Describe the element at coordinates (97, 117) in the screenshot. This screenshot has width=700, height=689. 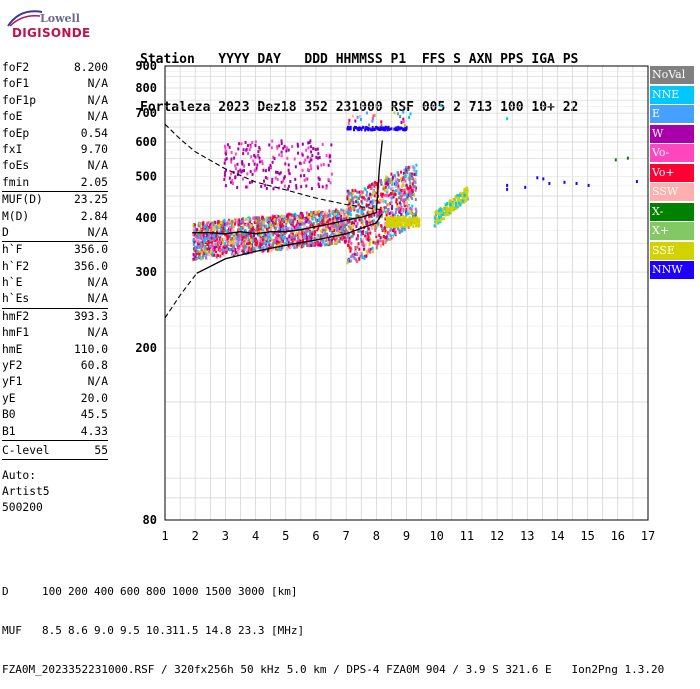
I see `param-value: N/A` at that location.